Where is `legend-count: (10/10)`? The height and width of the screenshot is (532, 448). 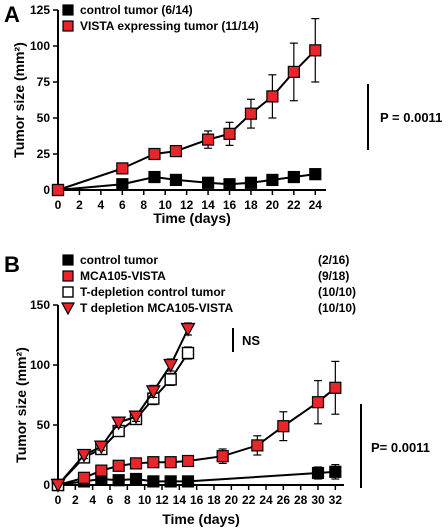 legend-count: (10/10) is located at coordinates (337, 308).